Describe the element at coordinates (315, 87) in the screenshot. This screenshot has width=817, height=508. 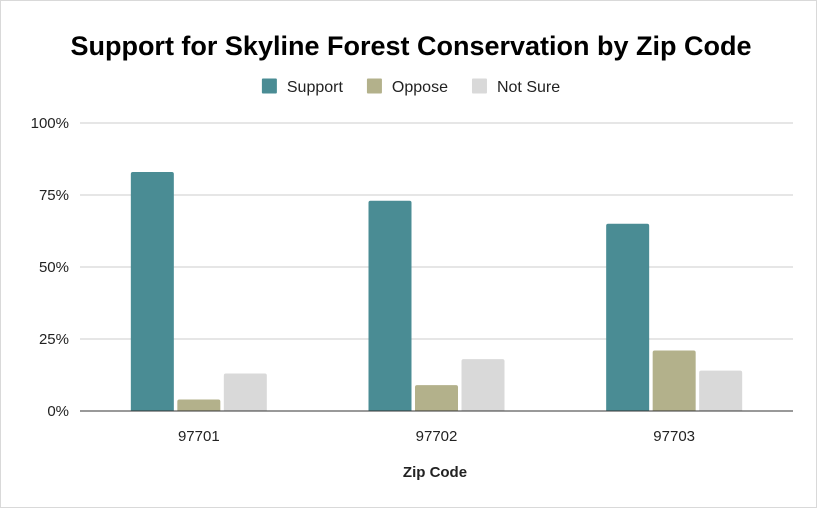
I see `legend-label: Support` at that location.